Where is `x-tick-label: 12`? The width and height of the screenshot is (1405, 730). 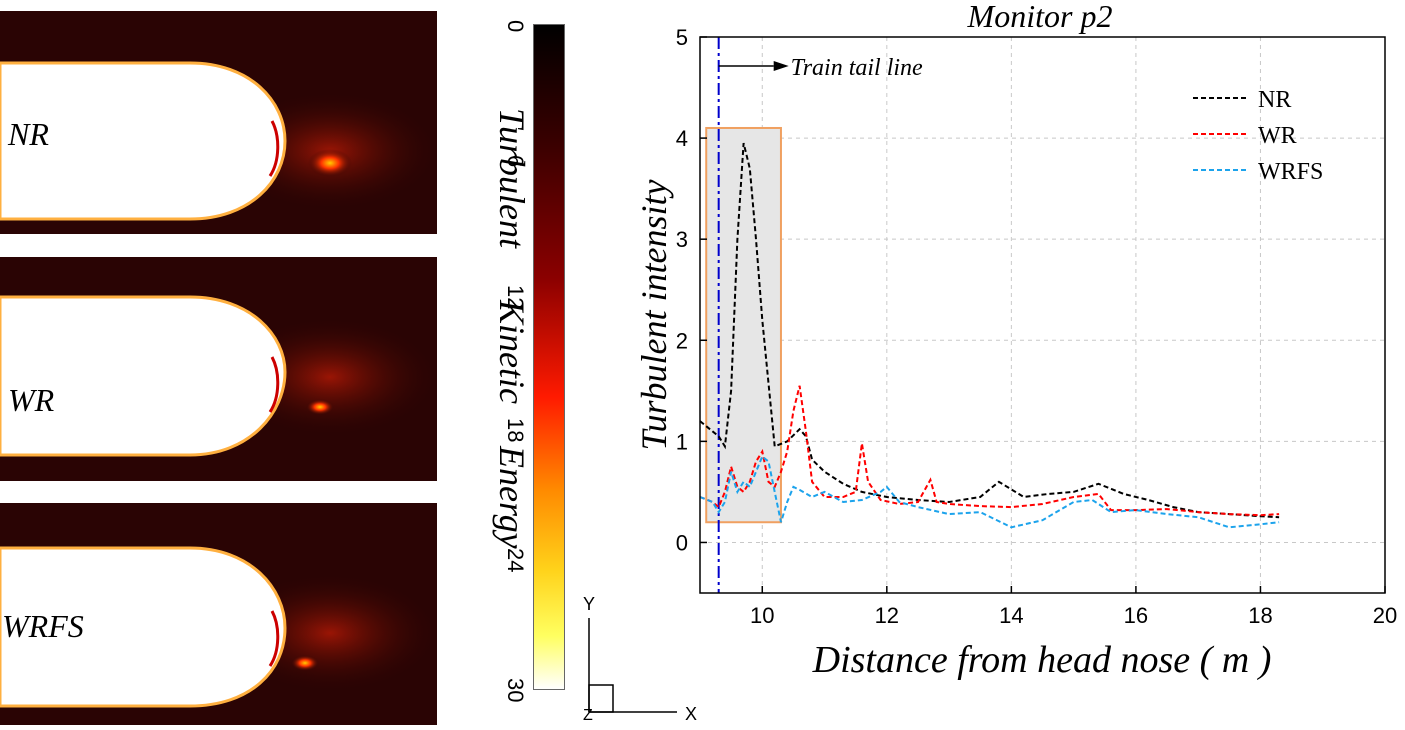 x-tick-label: 12 is located at coordinates (887, 615).